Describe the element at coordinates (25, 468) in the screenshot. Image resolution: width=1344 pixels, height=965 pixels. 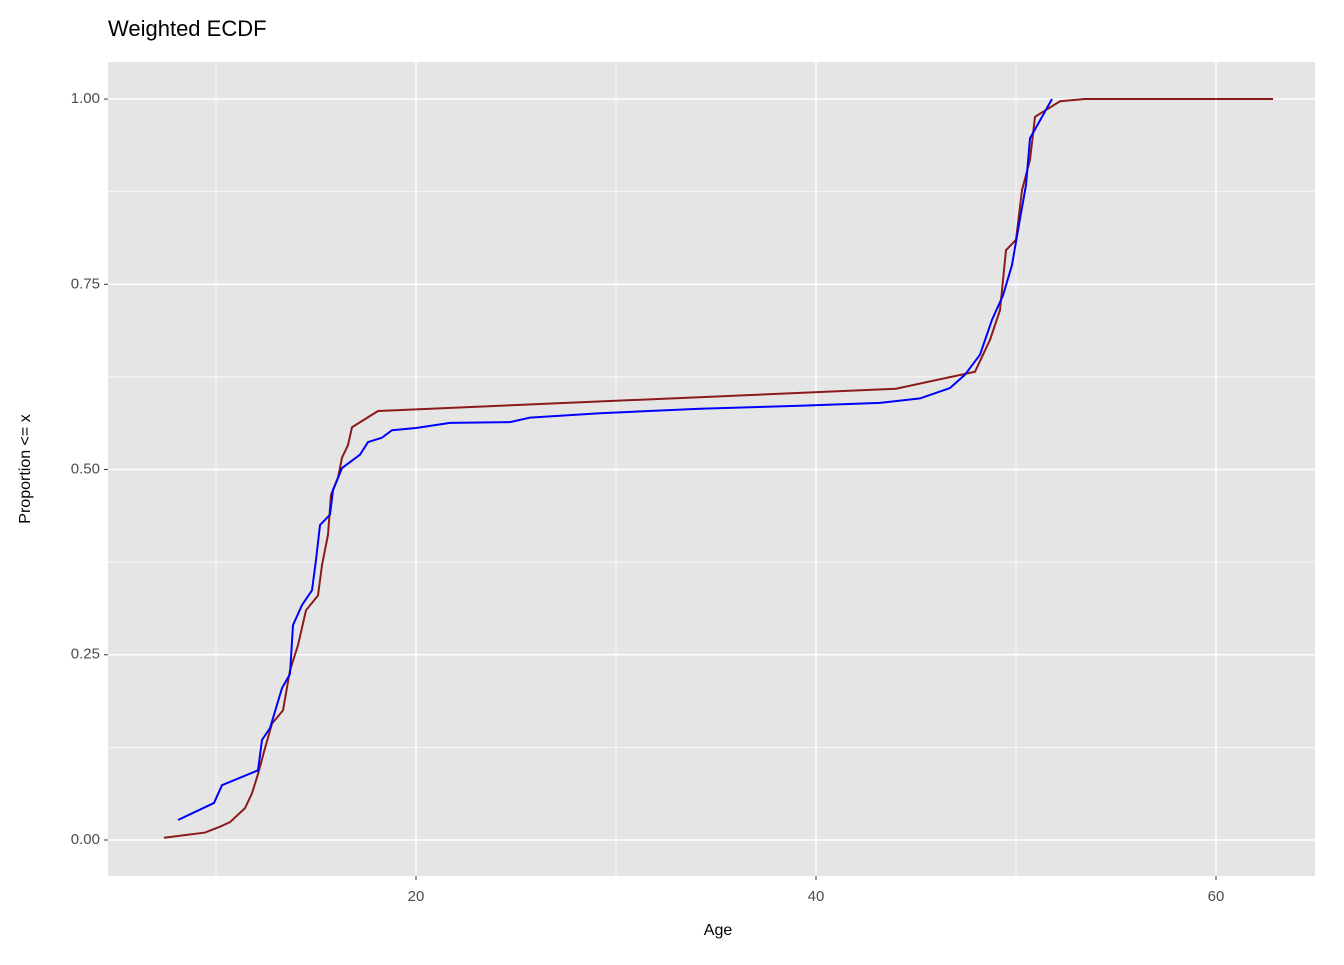
I see `y-axis-label: Proportion <= x` at that location.